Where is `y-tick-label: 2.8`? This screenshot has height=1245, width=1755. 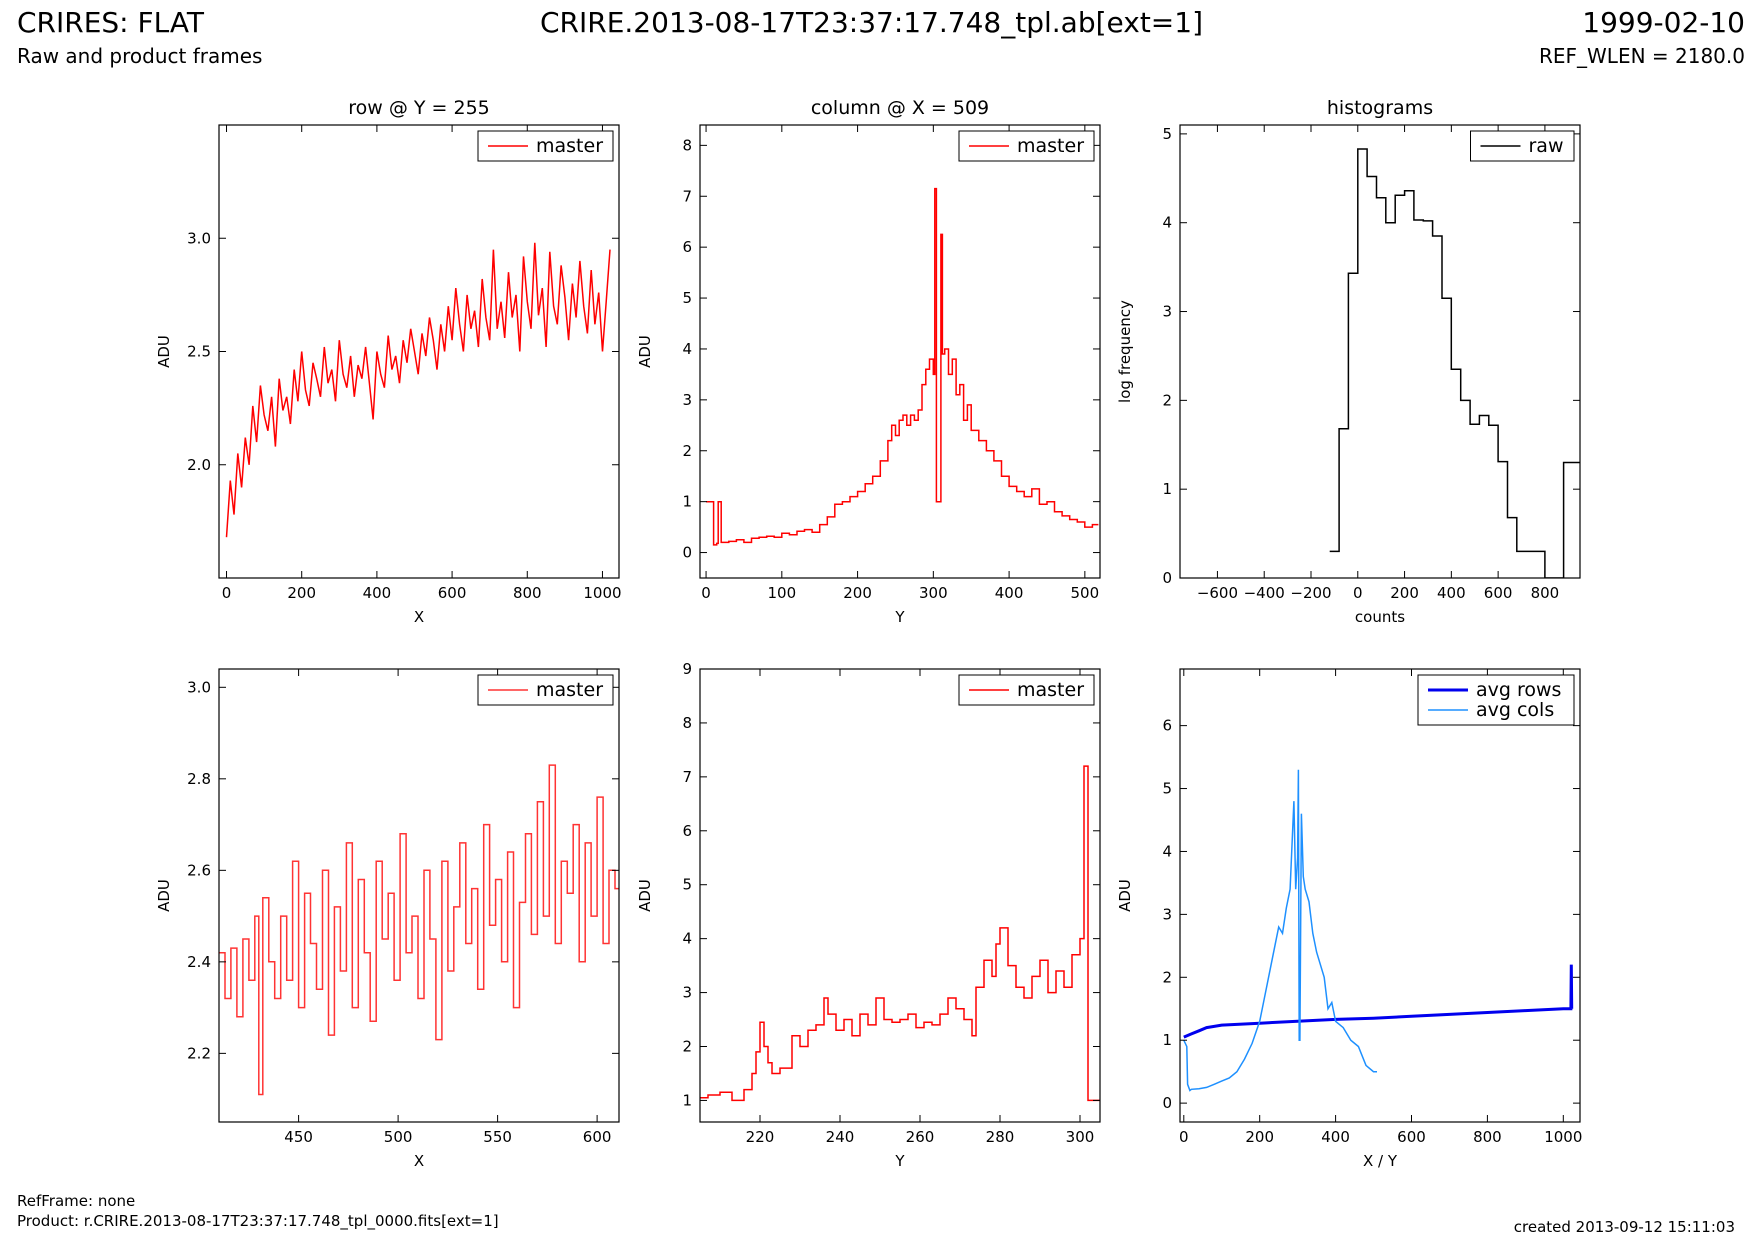
y-tick-label: 2.8 is located at coordinates (199, 779).